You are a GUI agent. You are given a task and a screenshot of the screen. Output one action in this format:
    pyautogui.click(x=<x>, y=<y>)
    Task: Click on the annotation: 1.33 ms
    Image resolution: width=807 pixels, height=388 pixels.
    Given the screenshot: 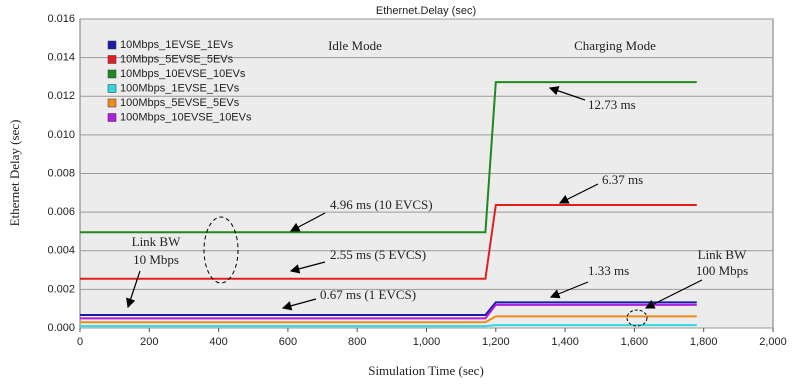 What is the action you would take?
    pyautogui.click(x=608, y=270)
    